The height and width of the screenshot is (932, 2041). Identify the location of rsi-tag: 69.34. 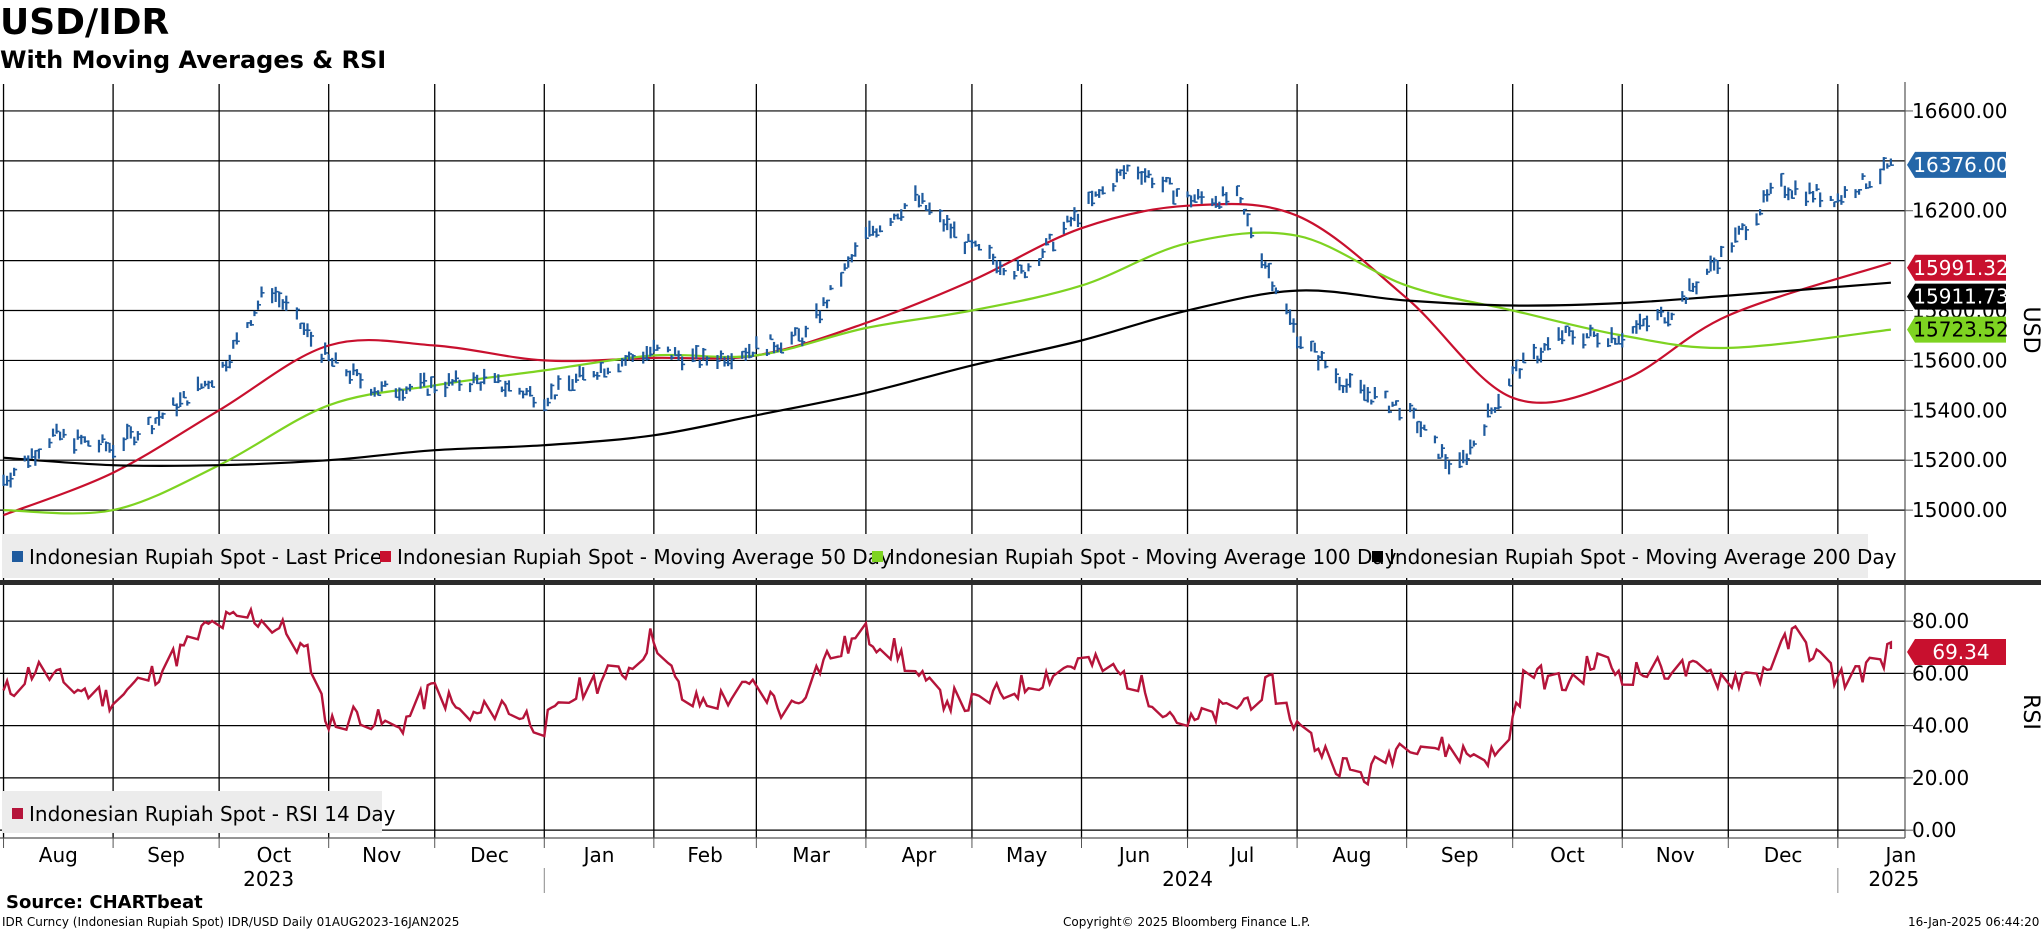
(1956, 651).